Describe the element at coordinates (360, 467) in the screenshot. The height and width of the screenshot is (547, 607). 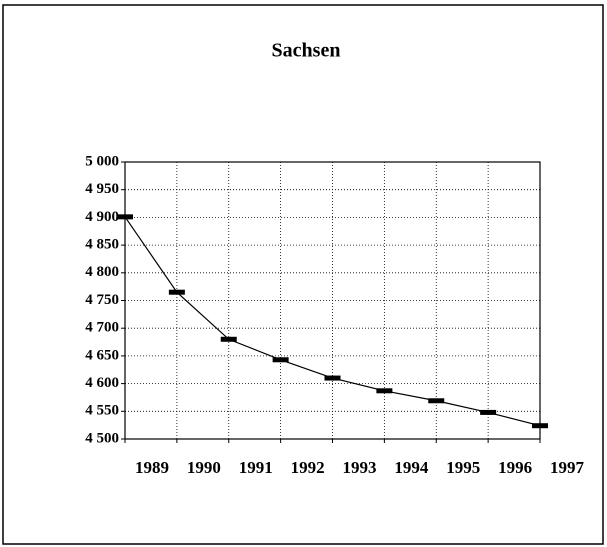
I see `x-tick-label: 1993` at that location.